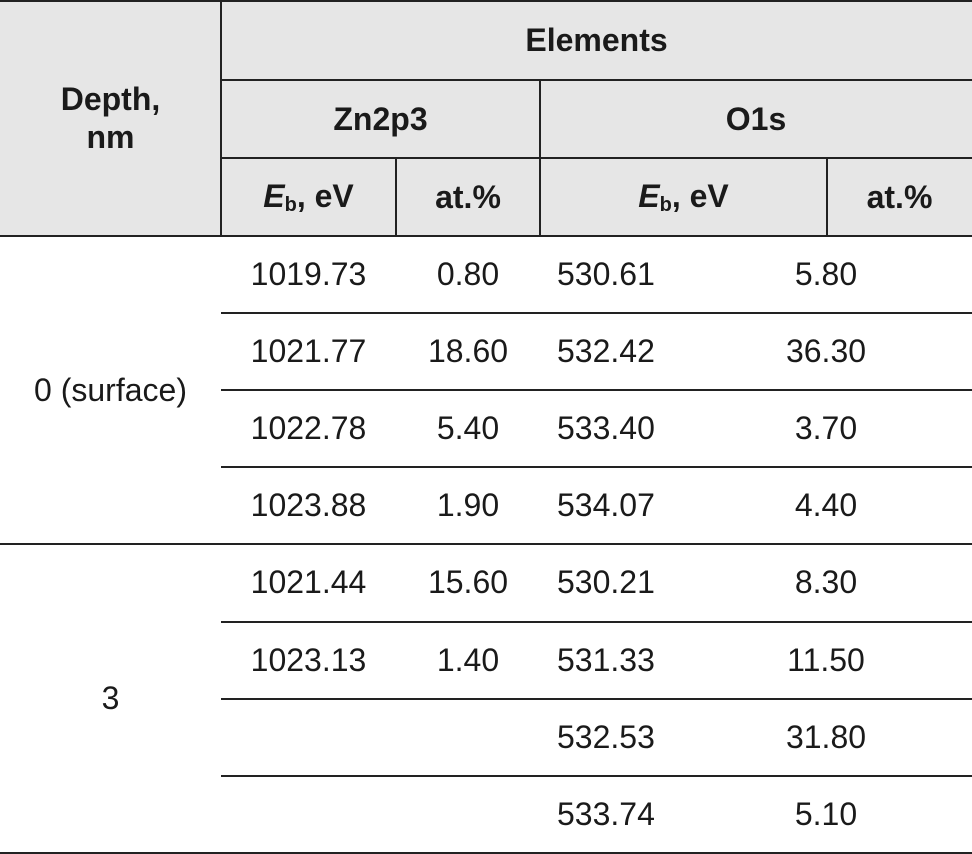 The image size is (972, 854). Describe the element at coordinates (308, 582) in the screenshot. I see `cell-zn-eb: 1021.44` at that location.